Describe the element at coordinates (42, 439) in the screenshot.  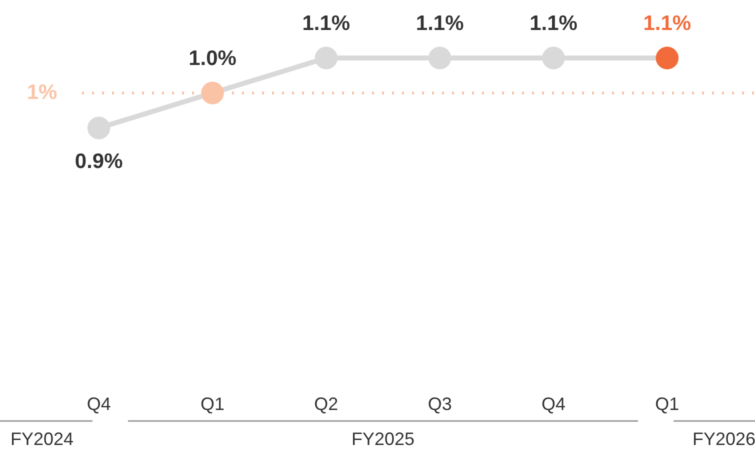
I see `text: FY2024` at that location.